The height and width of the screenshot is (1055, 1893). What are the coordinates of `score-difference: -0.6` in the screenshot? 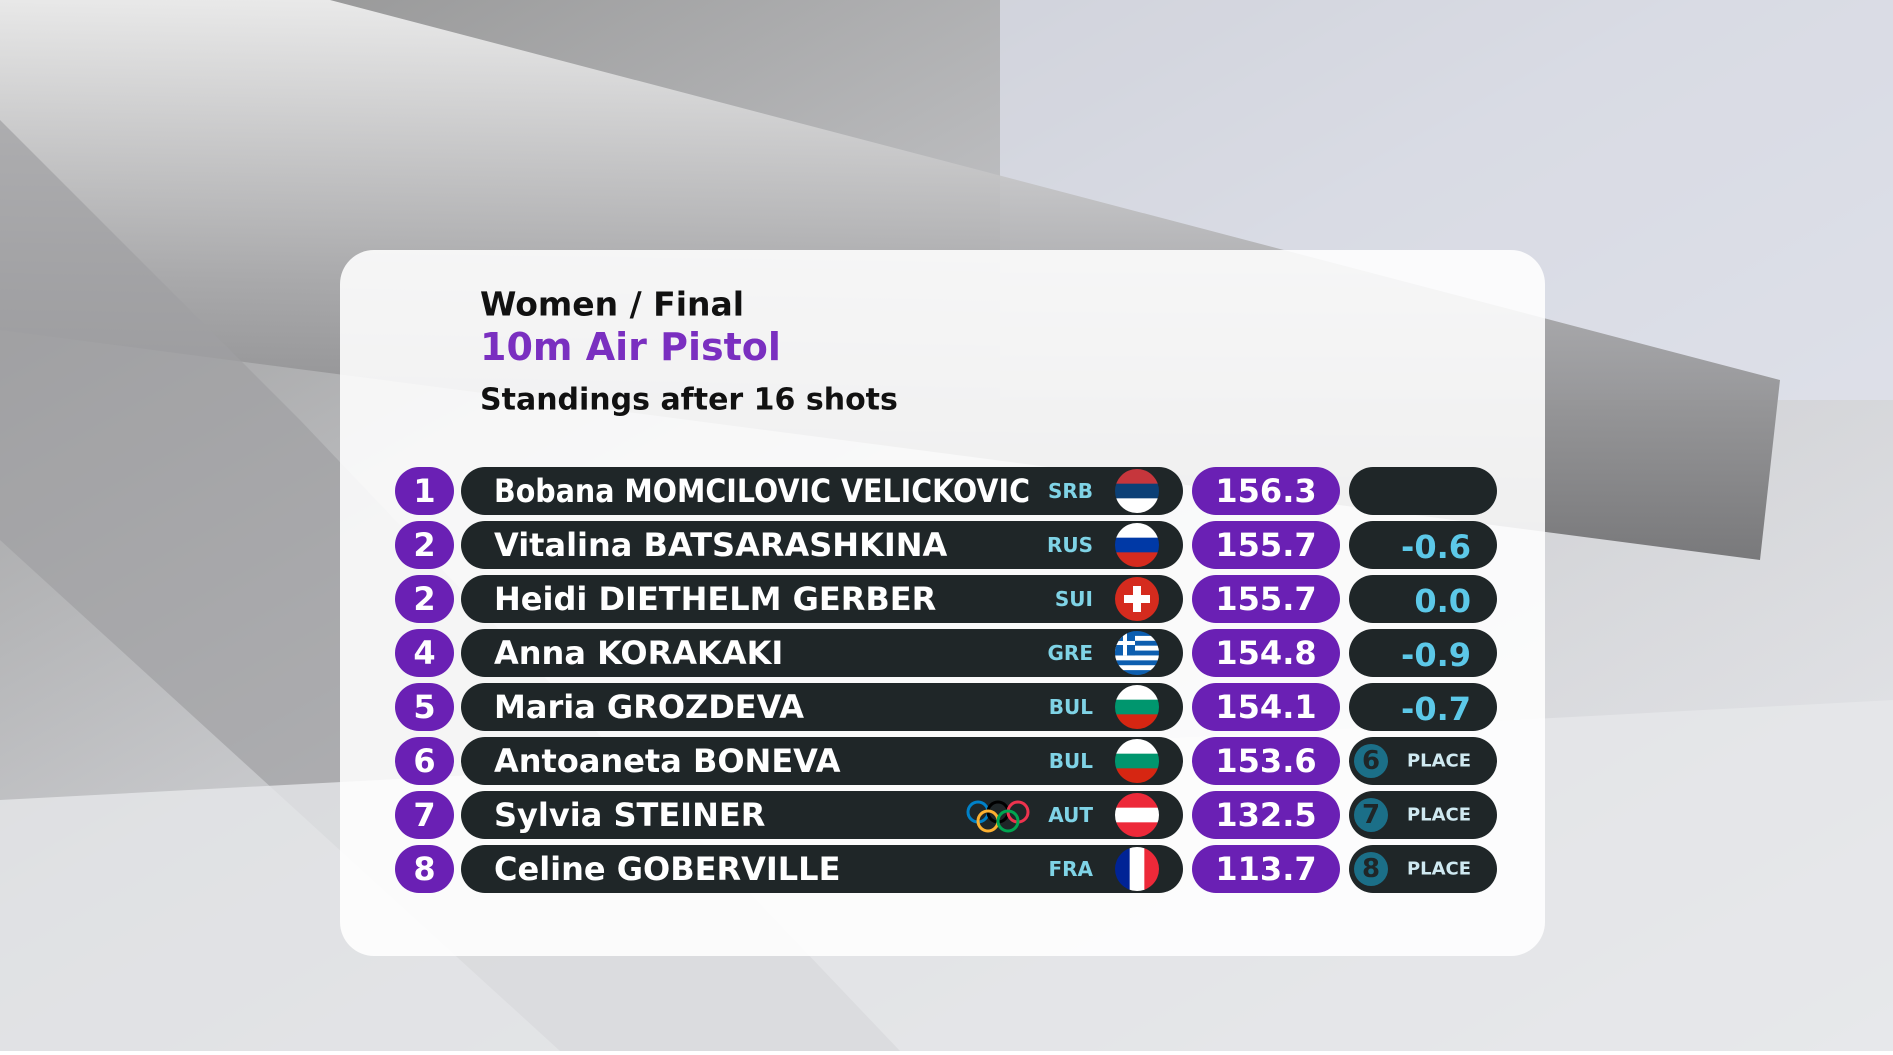 It's located at (1436, 547).